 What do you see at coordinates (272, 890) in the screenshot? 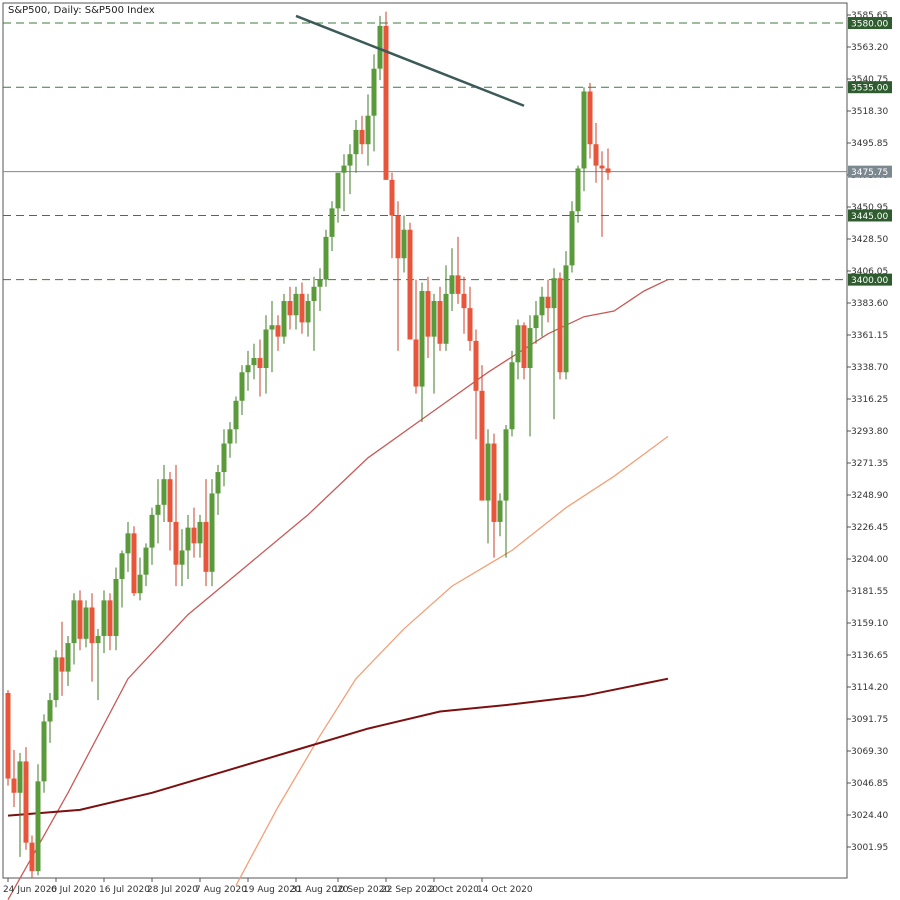
I see `time-tick-label: 19 Aug 2020` at bounding box center [272, 890].